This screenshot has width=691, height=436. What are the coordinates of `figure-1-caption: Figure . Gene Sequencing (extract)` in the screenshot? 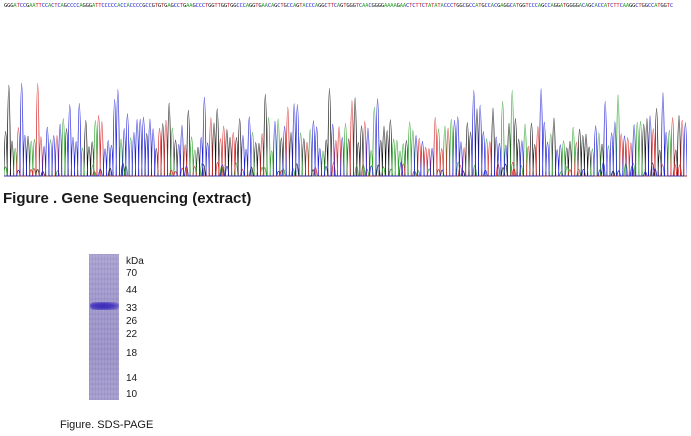 It's located at (127, 198).